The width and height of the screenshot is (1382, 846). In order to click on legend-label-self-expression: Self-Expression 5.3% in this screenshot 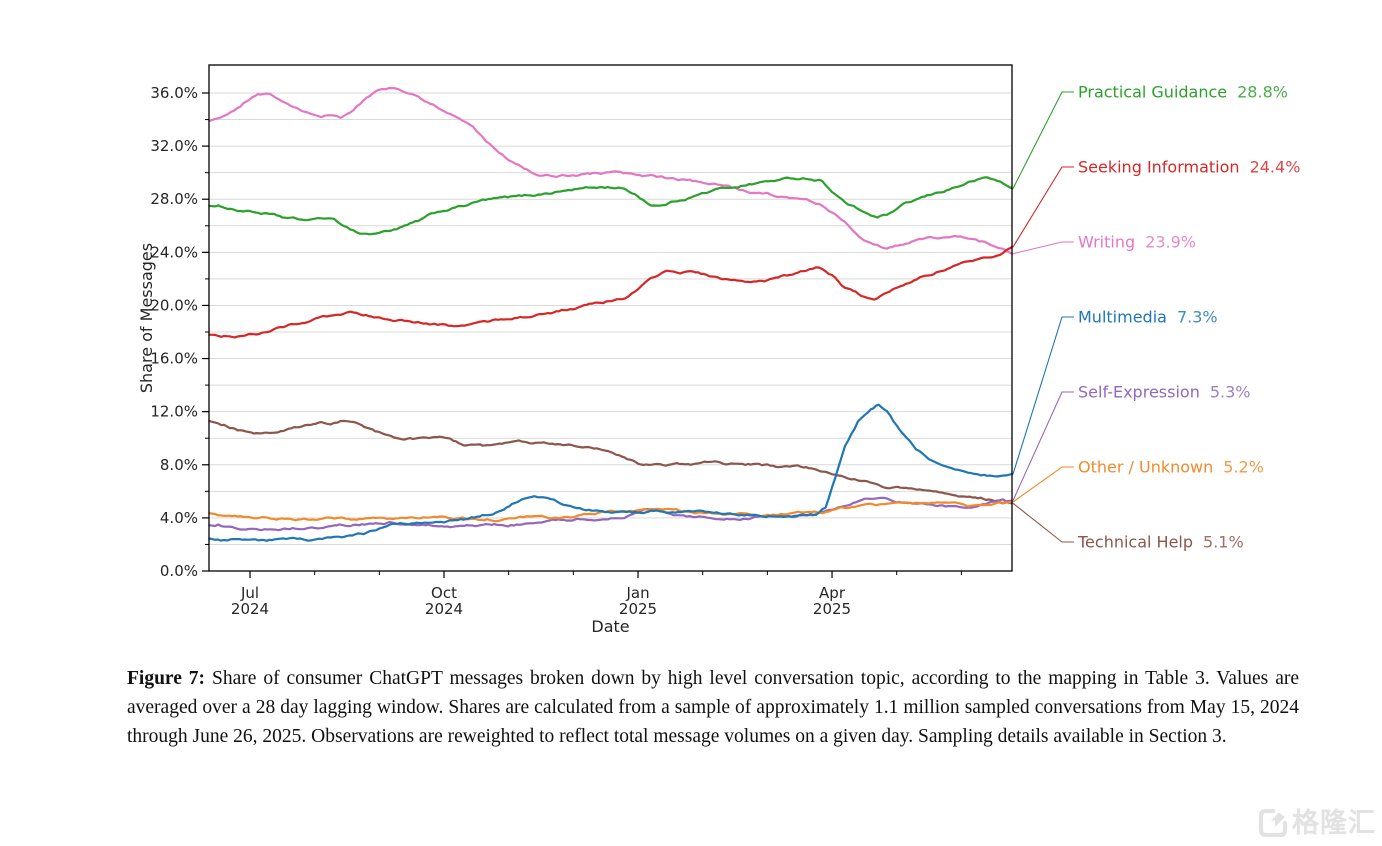, I will do `click(1164, 392)`.